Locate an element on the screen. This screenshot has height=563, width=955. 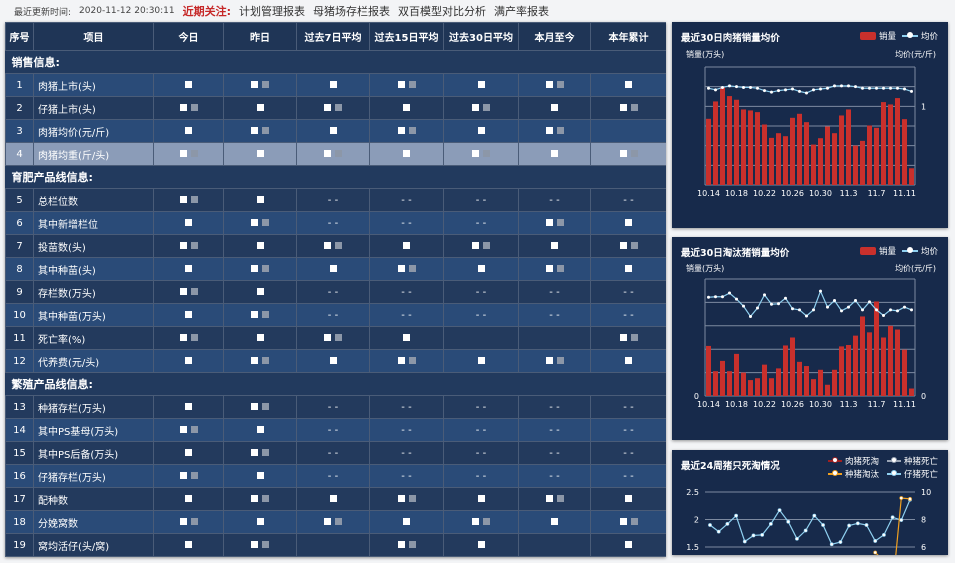
link-full-production-report: 满产率报表 is located at coordinates (522, 11).